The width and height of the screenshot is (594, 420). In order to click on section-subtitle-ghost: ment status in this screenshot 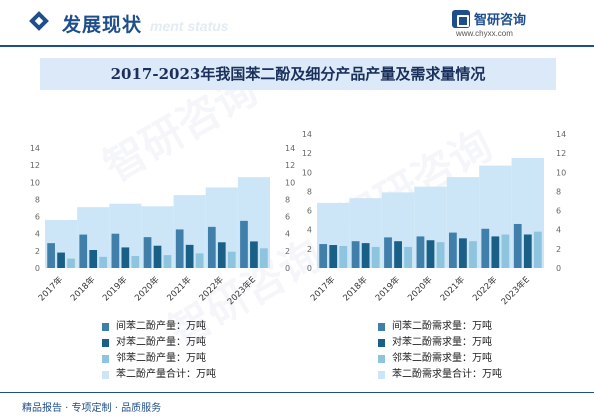, I will do `click(189, 26)`.